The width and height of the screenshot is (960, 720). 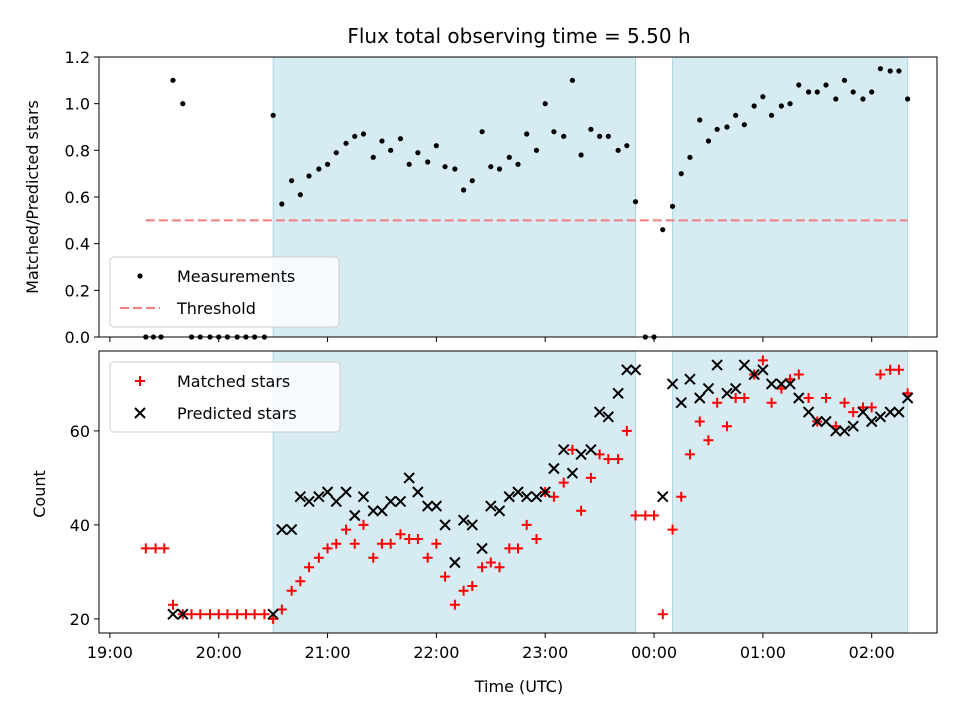 What do you see at coordinates (224, 292) in the screenshot?
I see `legend-box` at bounding box center [224, 292].